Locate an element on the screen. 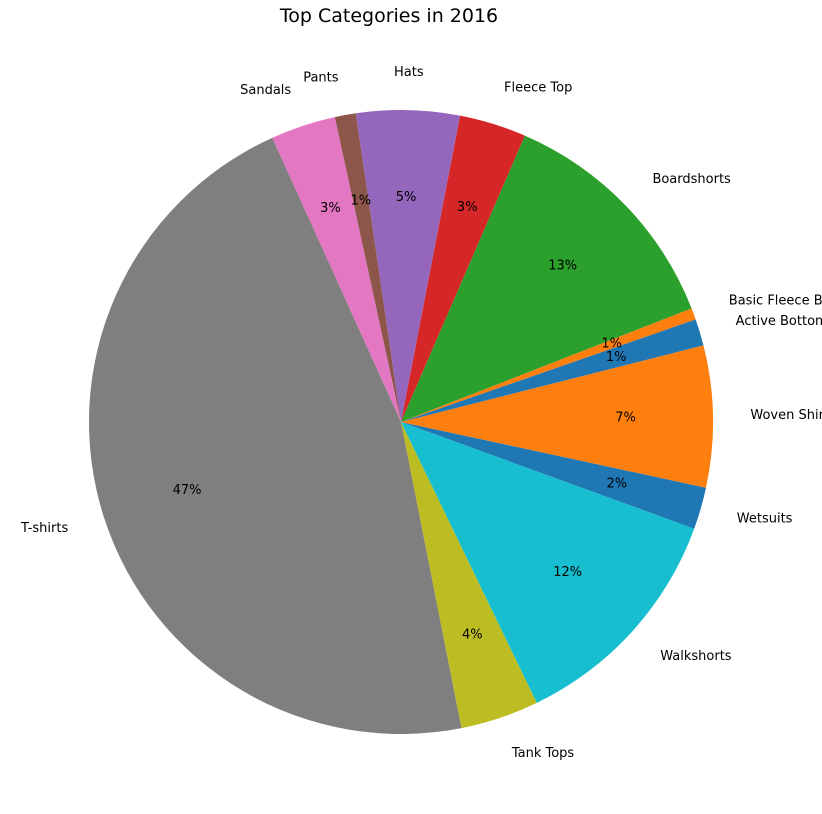  slice-wetsuits is located at coordinates (554, 475).